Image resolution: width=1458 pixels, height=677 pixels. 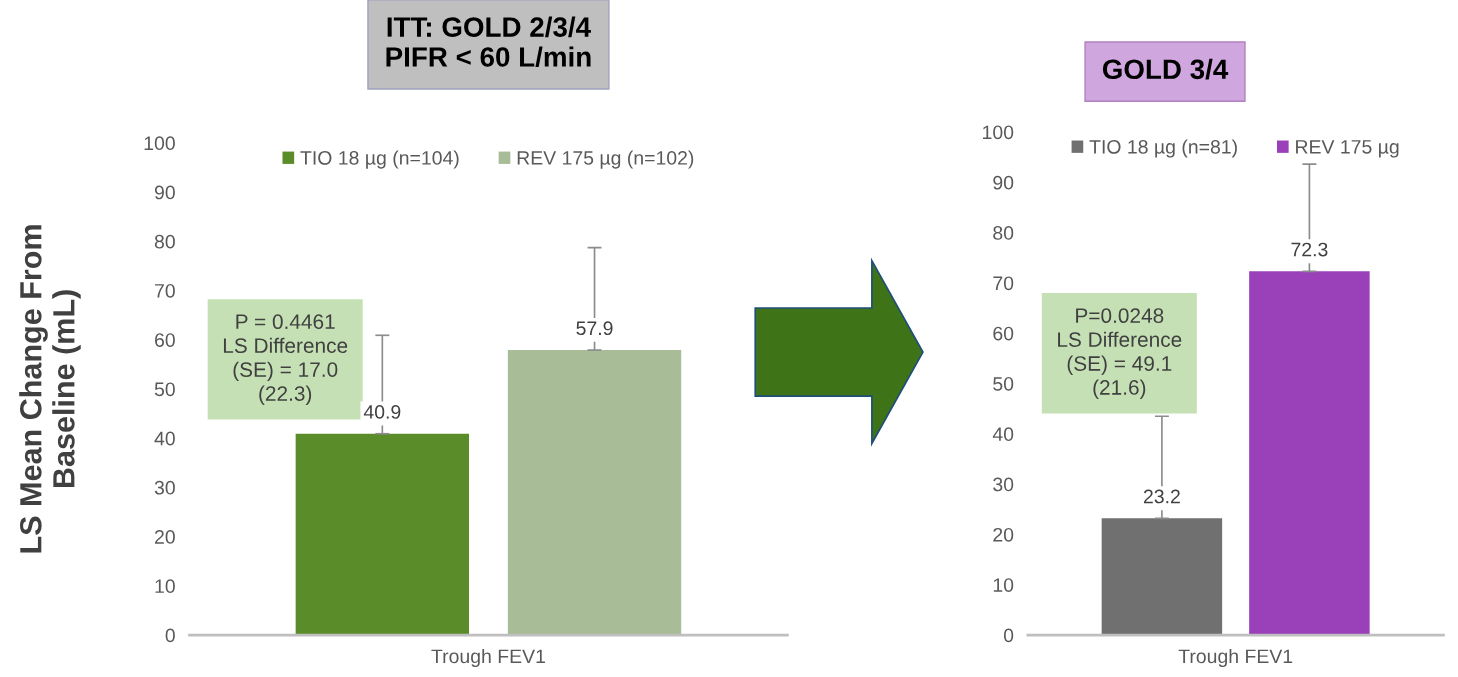 What do you see at coordinates (379, 159) in the screenshot?
I see `legend-label: TIO 18 µg (n=104)` at bounding box center [379, 159].